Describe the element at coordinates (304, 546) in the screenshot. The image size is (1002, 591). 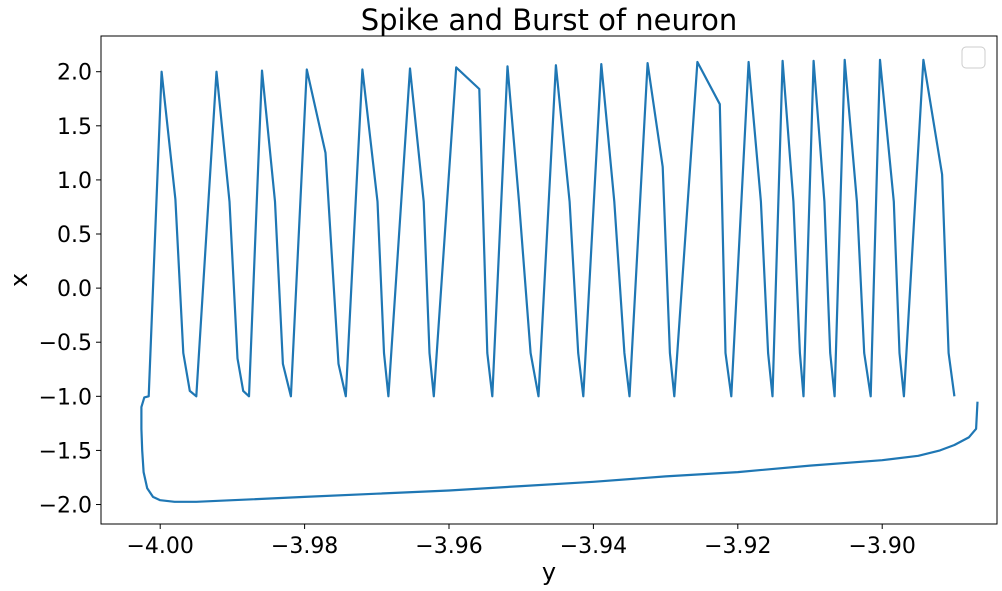
I see `x-tick-label: −3.98` at that location.